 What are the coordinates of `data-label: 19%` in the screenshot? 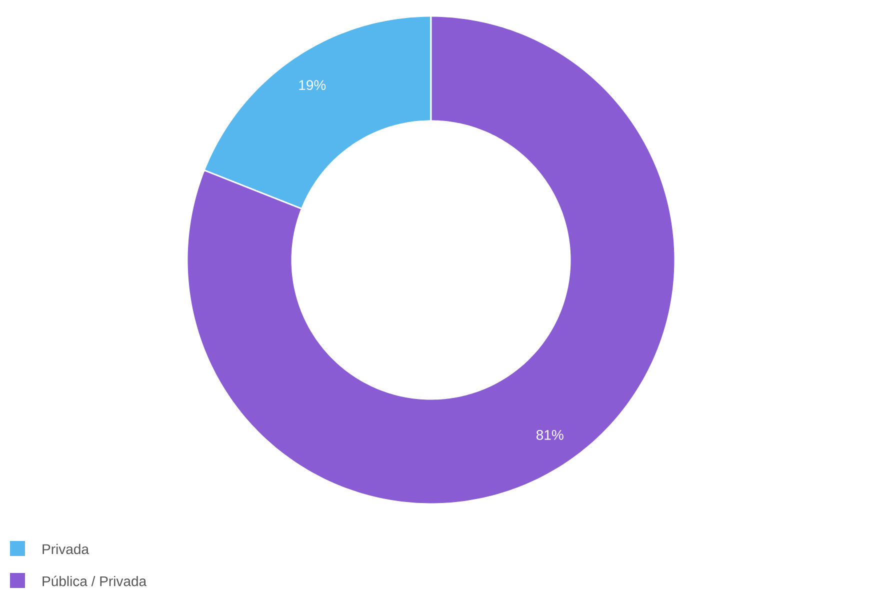 It's located at (312, 85).